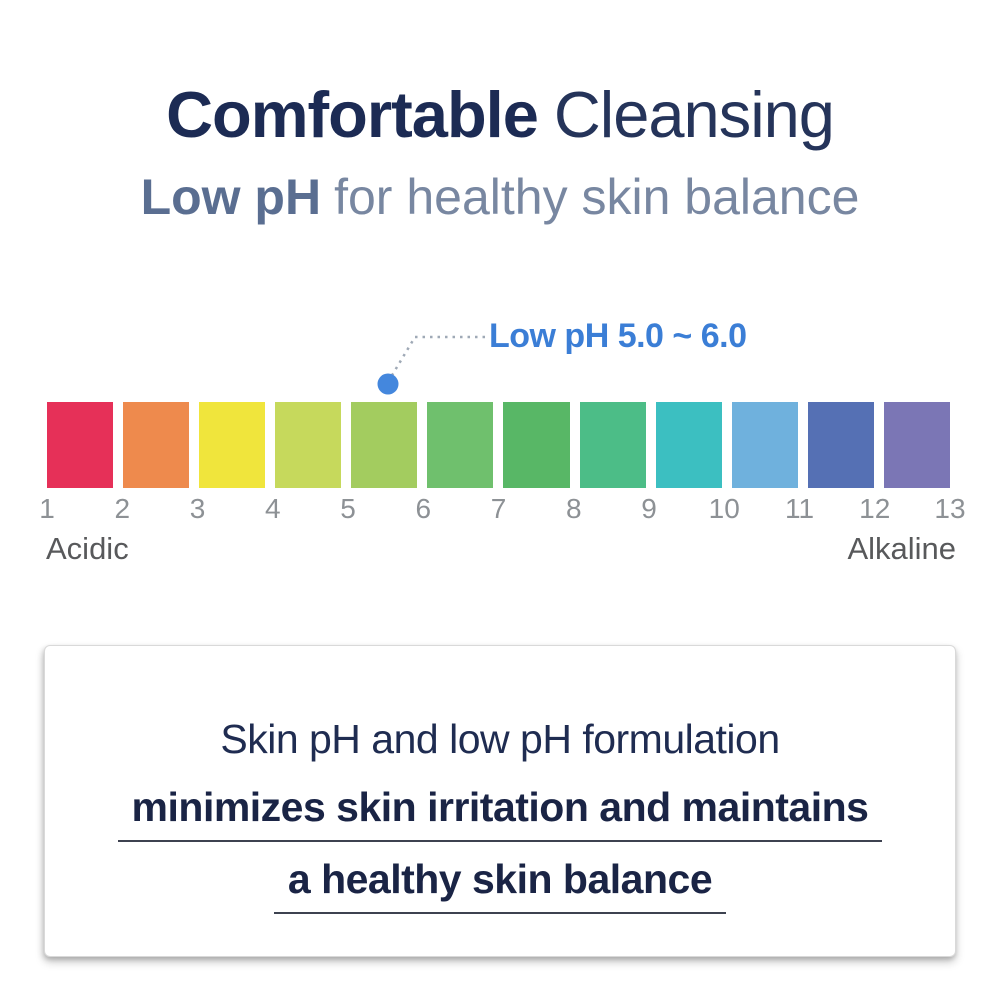 The image size is (1000, 1000). What do you see at coordinates (573, 508) in the screenshot?
I see `ph-tick-8: 8` at bounding box center [573, 508].